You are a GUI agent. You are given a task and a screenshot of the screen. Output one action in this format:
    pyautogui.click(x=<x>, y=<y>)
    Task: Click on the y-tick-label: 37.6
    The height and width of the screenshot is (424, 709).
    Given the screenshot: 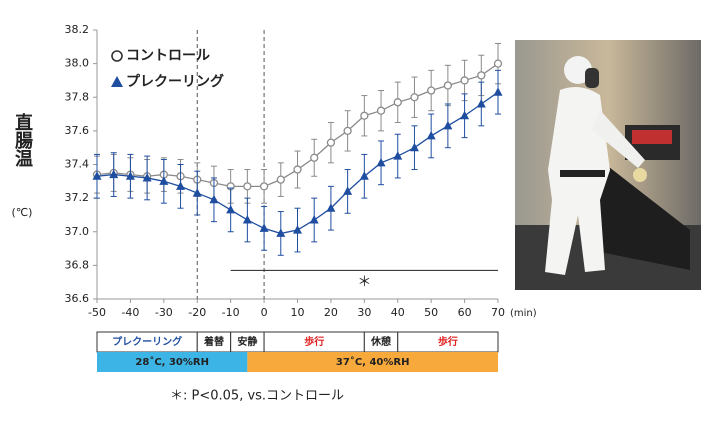 What is the action you would take?
    pyautogui.click(x=77, y=130)
    